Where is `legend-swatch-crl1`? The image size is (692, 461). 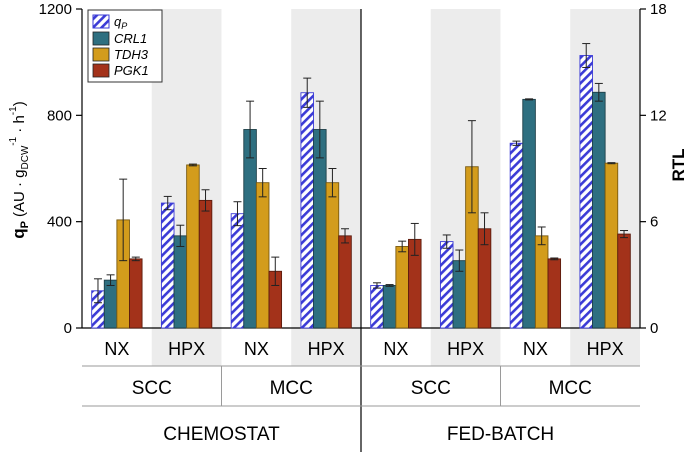
legend-swatch-crl1 is located at coordinates (101, 38).